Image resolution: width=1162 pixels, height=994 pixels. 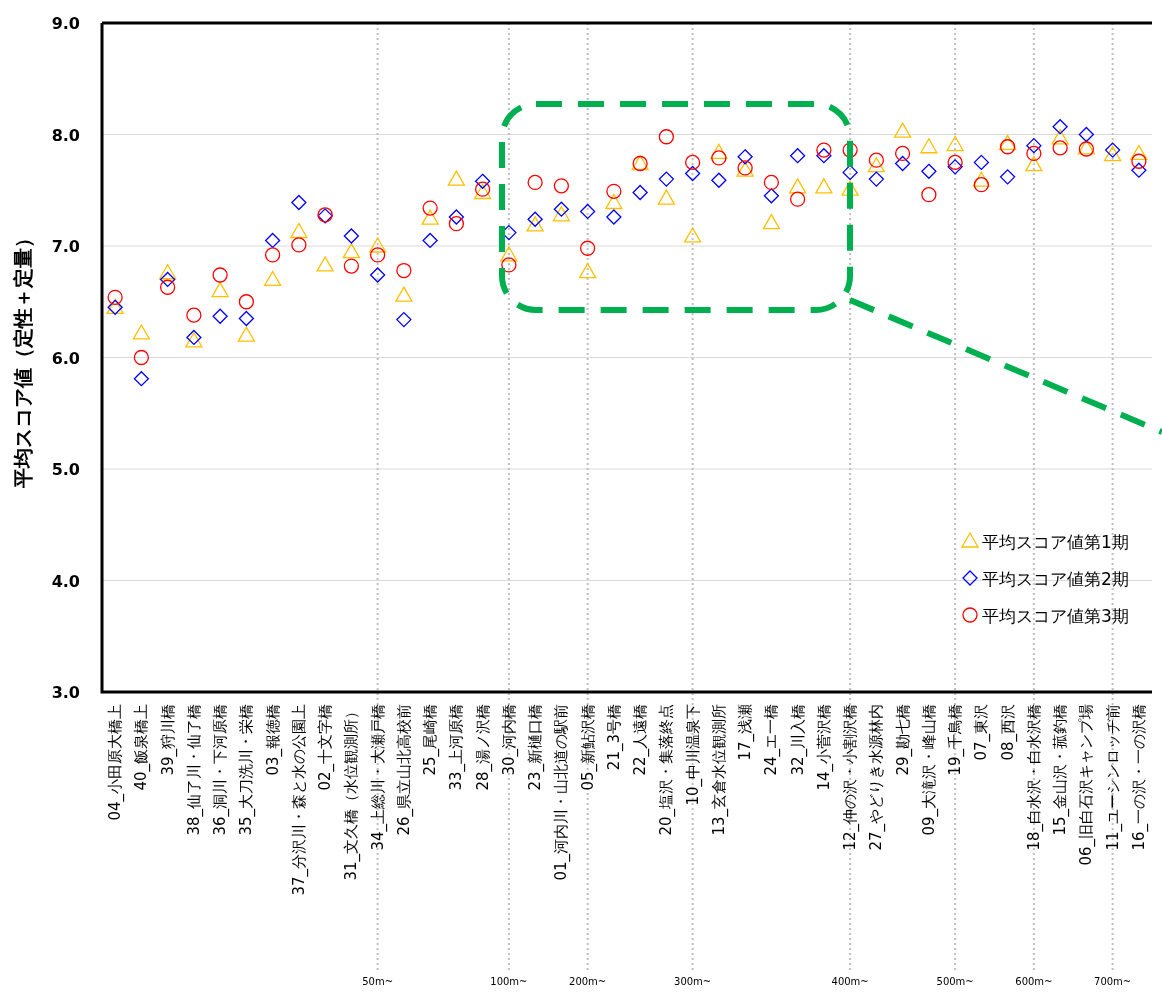 What do you see at coordinates (1055, 616) in the screenshot?
I see `legend-label: 平均スコア値第3期` at bounding box center [1055, 616].